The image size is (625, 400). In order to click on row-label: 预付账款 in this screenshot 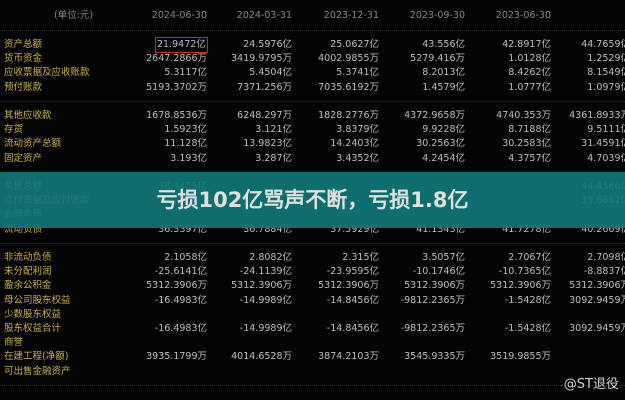, I will do `click(23, 87)`.